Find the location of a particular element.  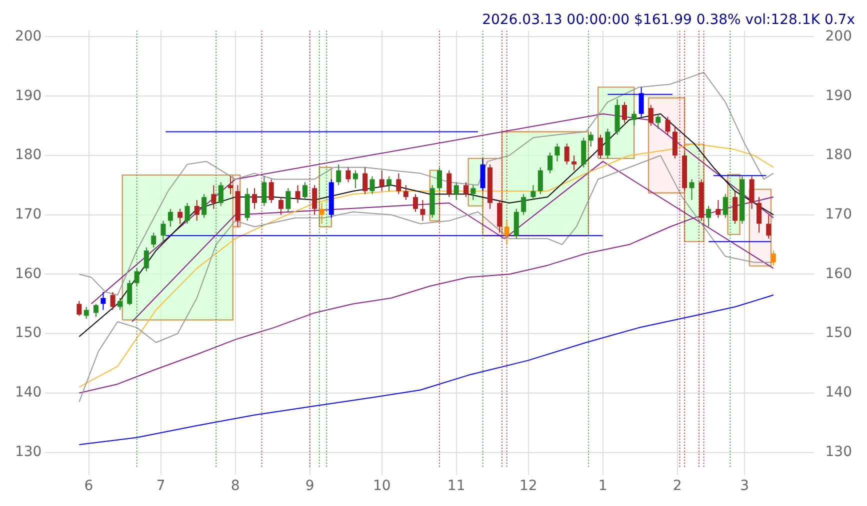

chart-title: 2026.03.13 00:00:00 $161.99 0.38% vol:128.1K 0.7x is located at coordinates (668, 20).